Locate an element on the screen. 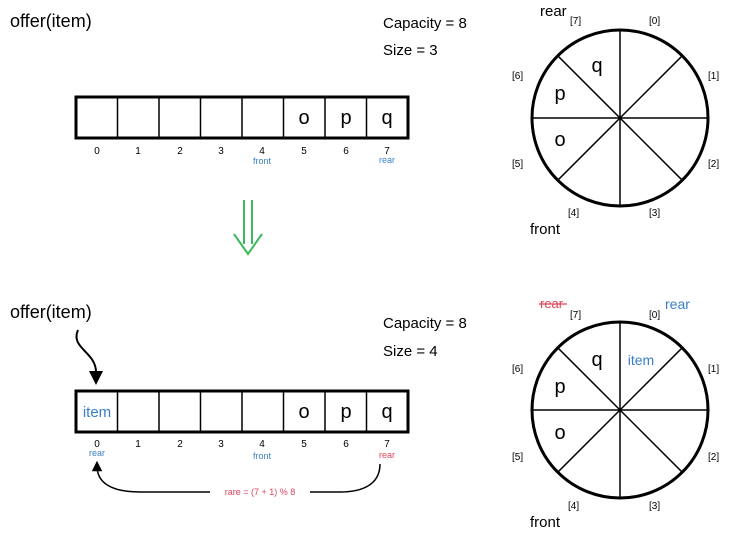 This screenshot has width=732, height=550. top-array is located at coordinates (242, 117).